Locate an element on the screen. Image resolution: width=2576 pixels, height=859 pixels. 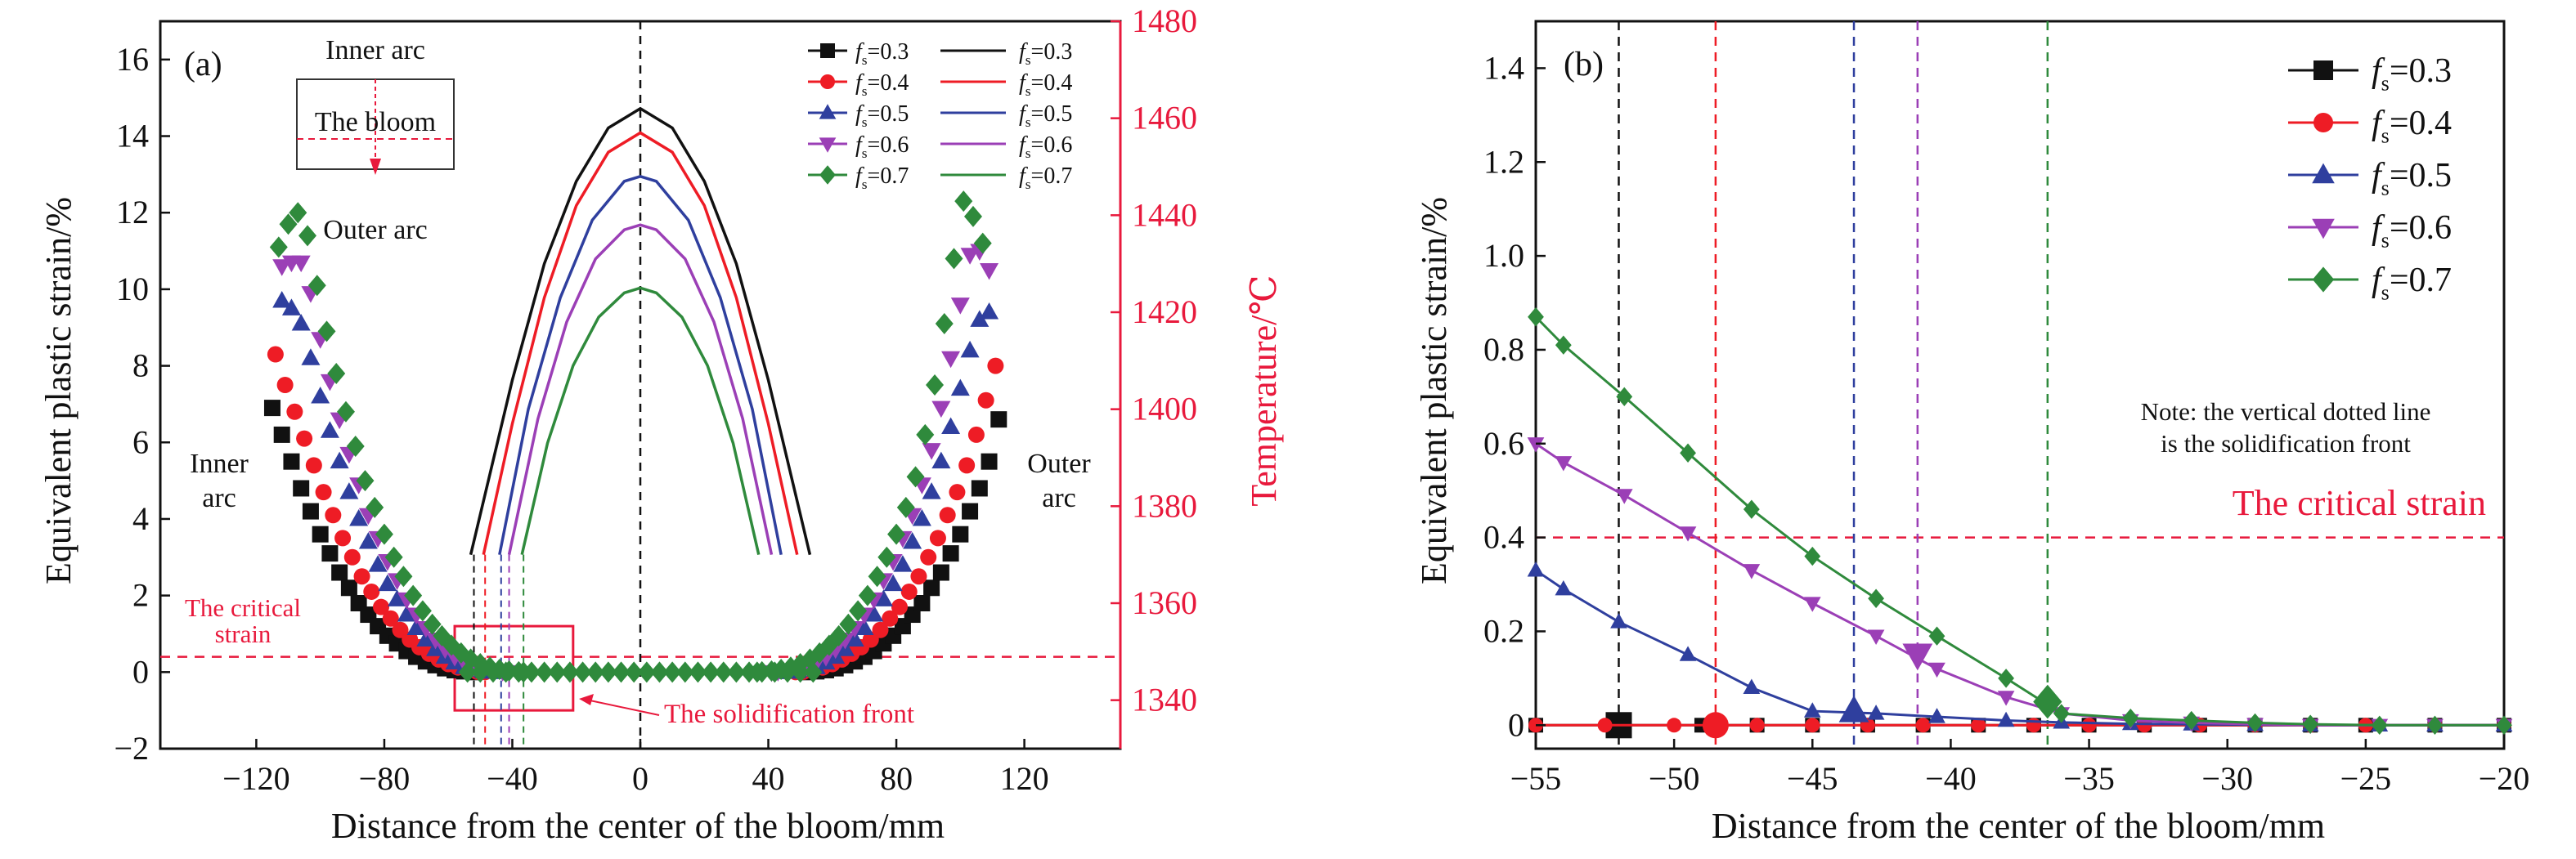
solidification-front-arrow-head is located at coordinates (586, 699).